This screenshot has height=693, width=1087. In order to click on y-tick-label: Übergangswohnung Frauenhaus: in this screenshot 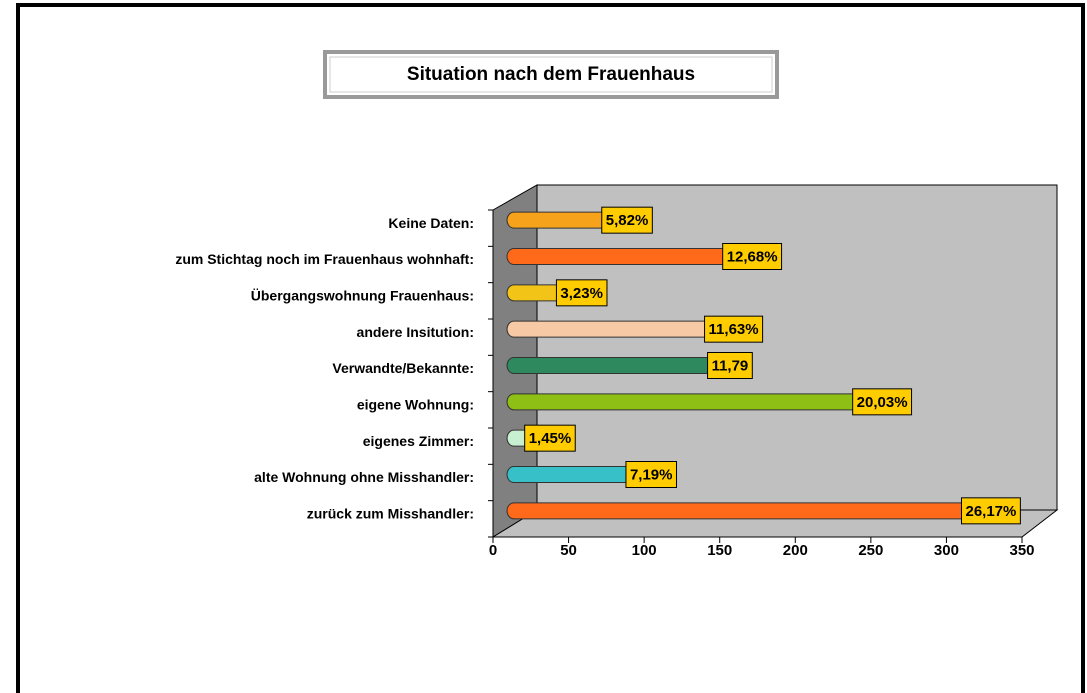, I will do `click(362, 296)`.